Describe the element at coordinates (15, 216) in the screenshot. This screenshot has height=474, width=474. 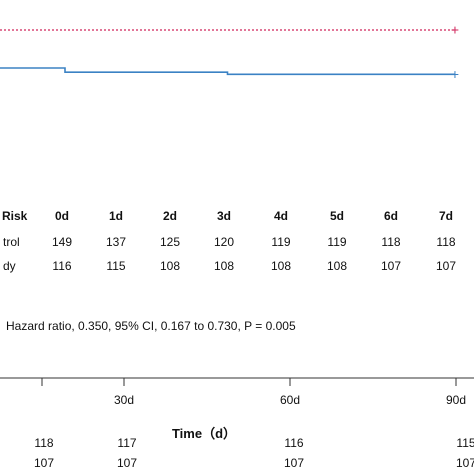
I see `risk-header-label: Risk` at that location.